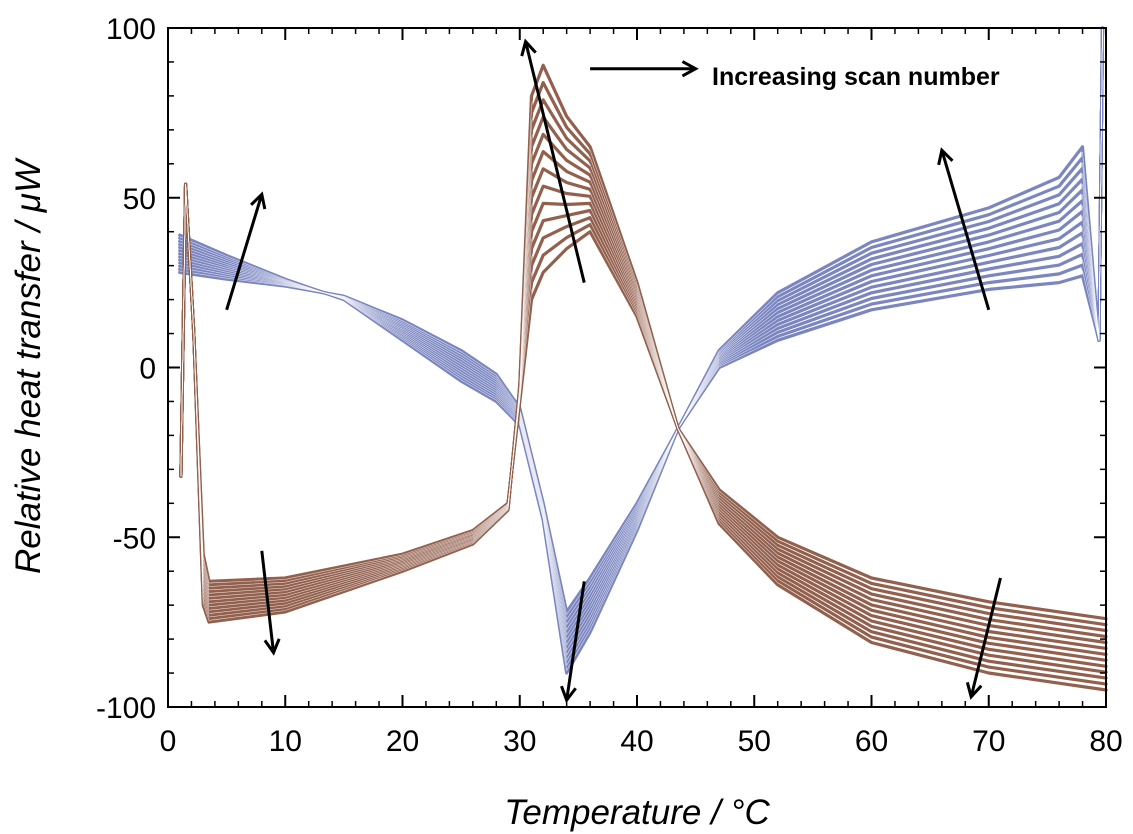 Image resolution: width=1133 pixels, height=834 pixels. I want to click on x-tick-label: 0, so click(168, 741).